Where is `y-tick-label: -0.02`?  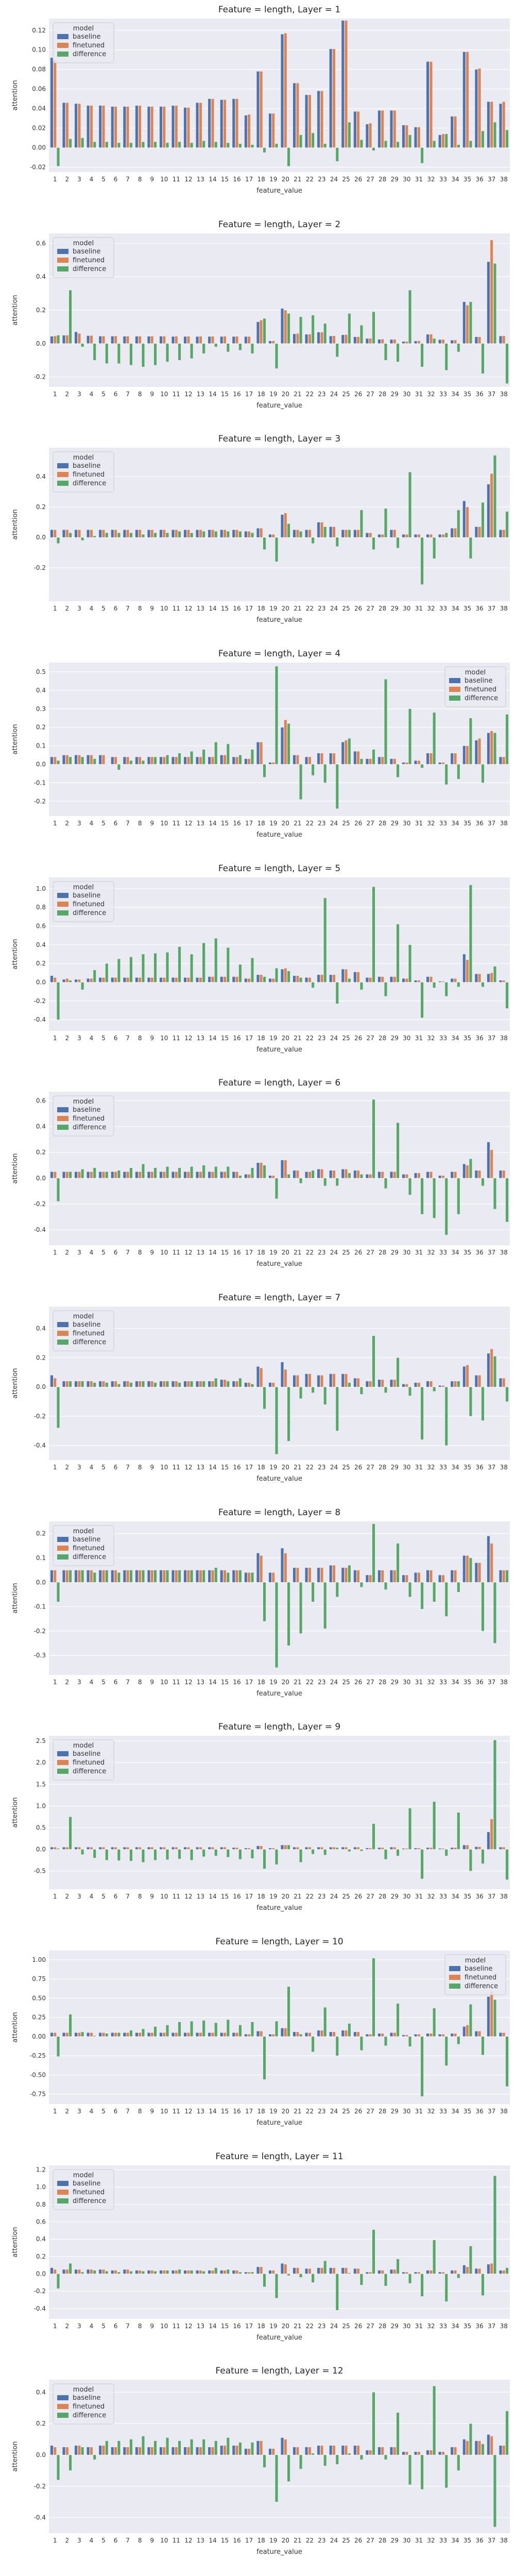
y-tick-label: -0.02 is located at coordinates (38, 167).